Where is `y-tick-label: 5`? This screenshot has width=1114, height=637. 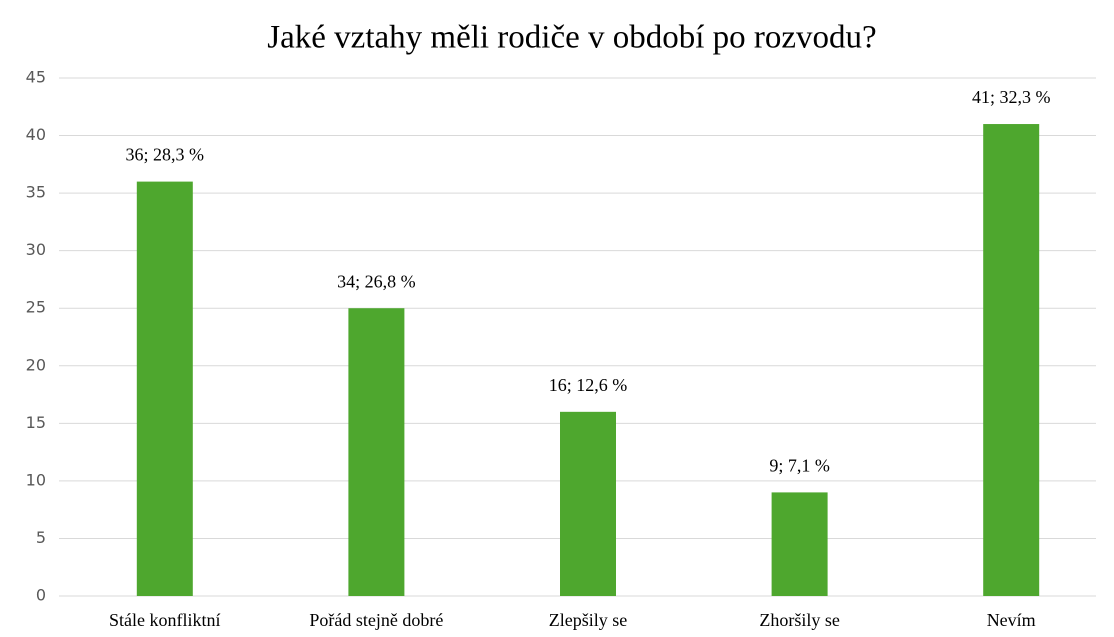
y-tick-label: 5 is located at coordinates (41, 537).